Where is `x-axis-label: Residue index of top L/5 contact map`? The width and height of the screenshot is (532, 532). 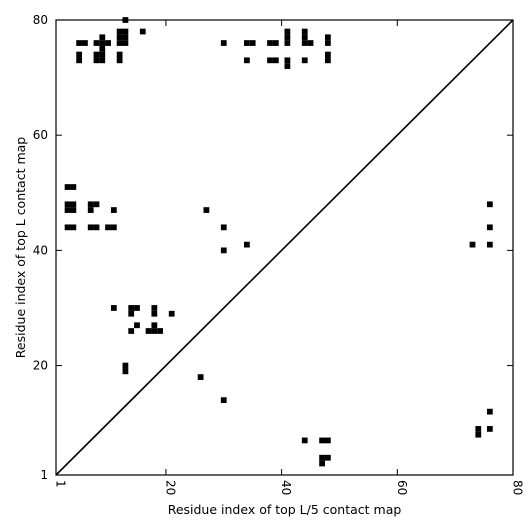 x-axis-label: Residue index of top L/5 contact map is located at coordinates (285, 509).